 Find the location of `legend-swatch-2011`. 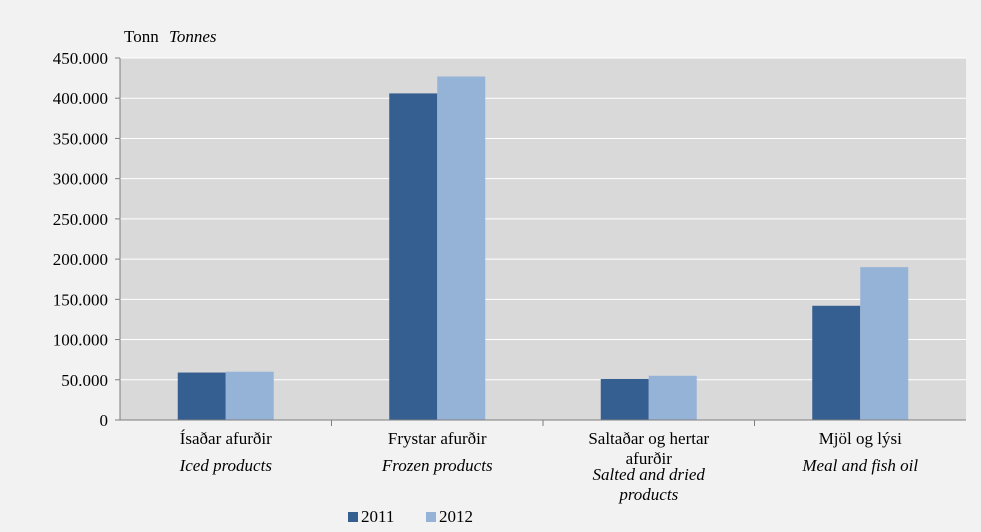

legend-swatch-2011 is located at coordinates (353, 517).